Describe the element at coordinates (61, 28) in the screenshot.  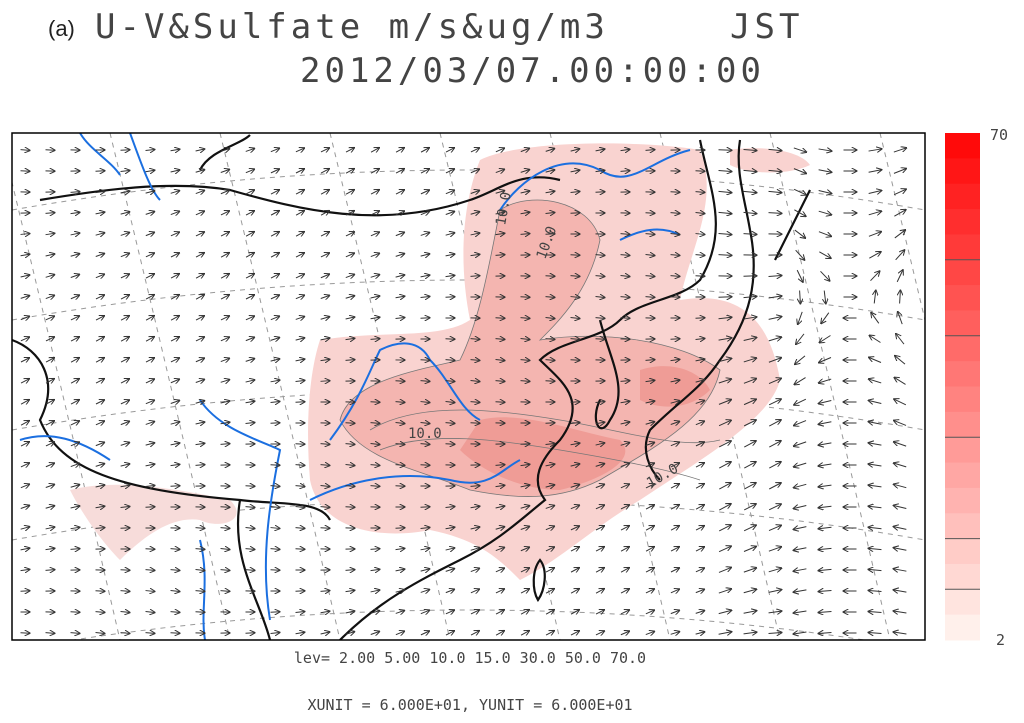
I see `panel-label: (a)` at that location.